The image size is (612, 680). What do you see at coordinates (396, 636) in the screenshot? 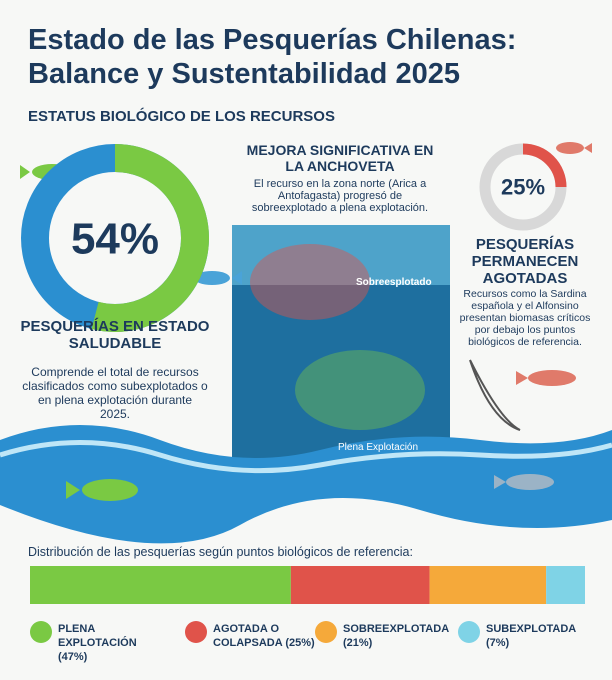
I see `legend-label: SOBREEXPLOTADA (21%)` at bounding box center [396, 636].